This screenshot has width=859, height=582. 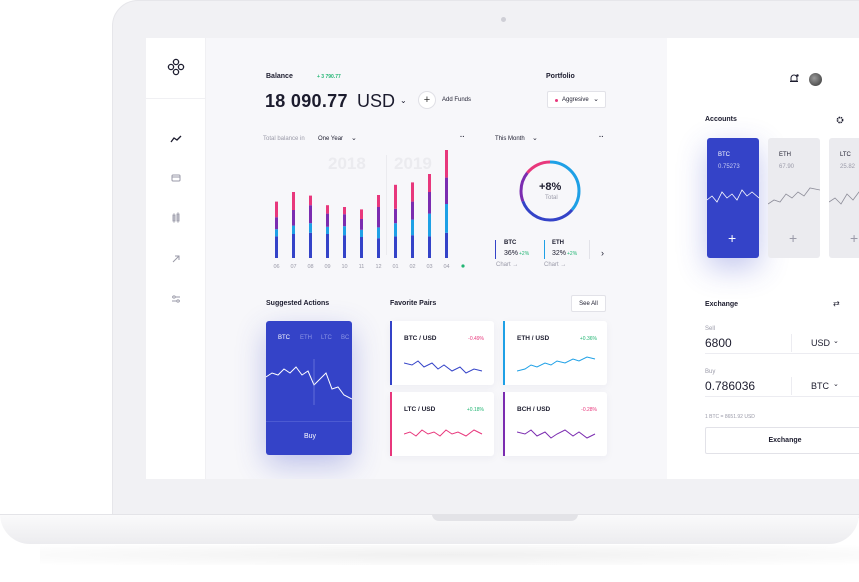 What do you see at coordinates (782, 344) in the screenshot?
I see `sell-field: 6800 USD ⌄` at bounding box center [782, 344].